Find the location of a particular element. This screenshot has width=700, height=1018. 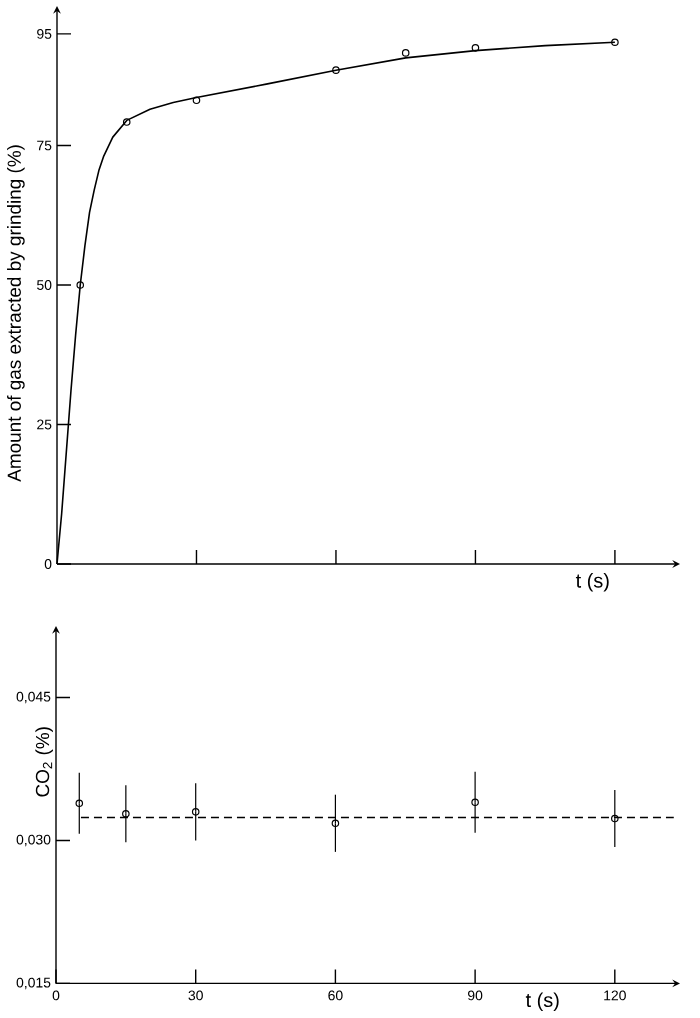

y-axis-title: Amount of gas extracted by grinding (%) is located at coordinates (16, 313).